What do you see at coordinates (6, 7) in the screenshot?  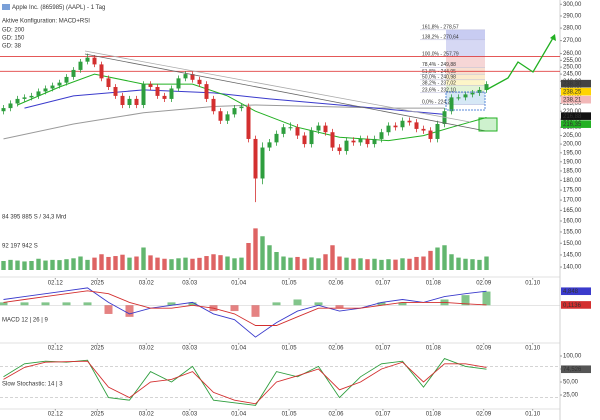 I see `icon` at bounding box center [6, 7].